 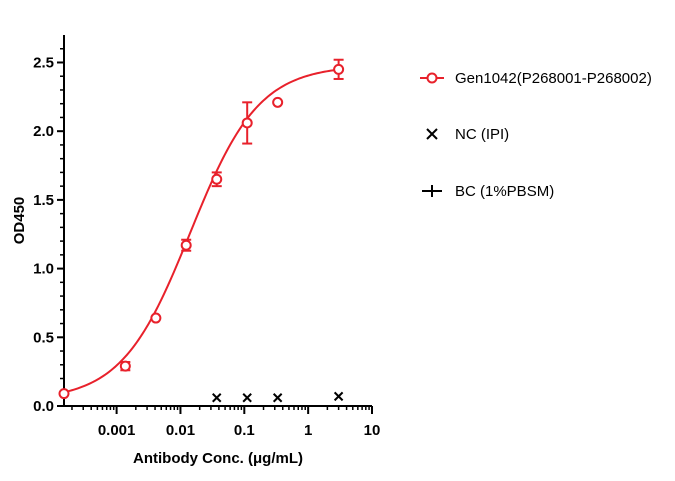 I want to click on legend-marker-bc, so click(x=432, y=191).